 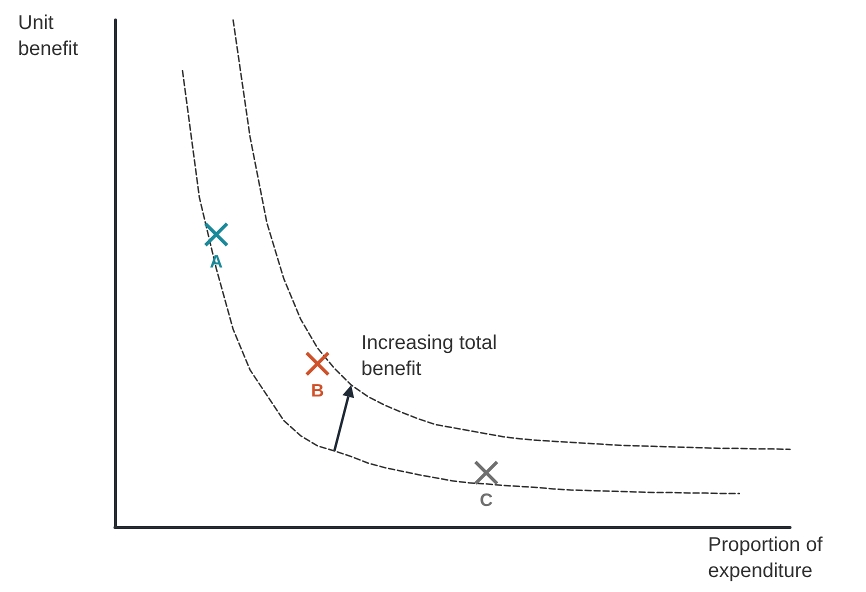 What do you see at coordinates (768, 558) in the screenshot?
I see `x-axis-title: Proportion of expenditure` at bounding box center [768, 558].